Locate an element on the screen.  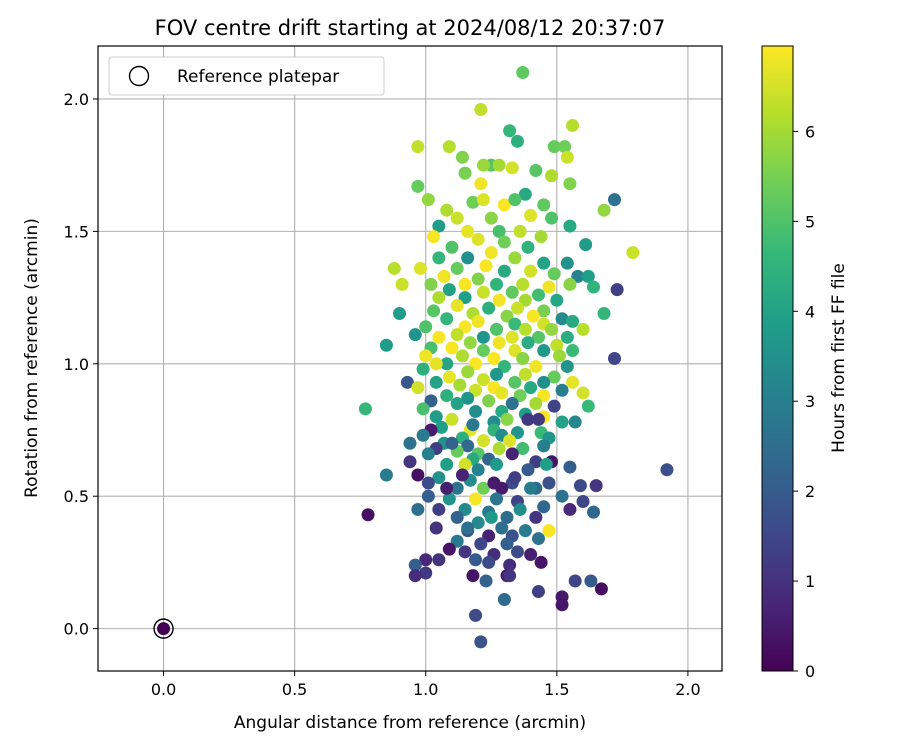
reference-ring is located at coordinates (163, 628).